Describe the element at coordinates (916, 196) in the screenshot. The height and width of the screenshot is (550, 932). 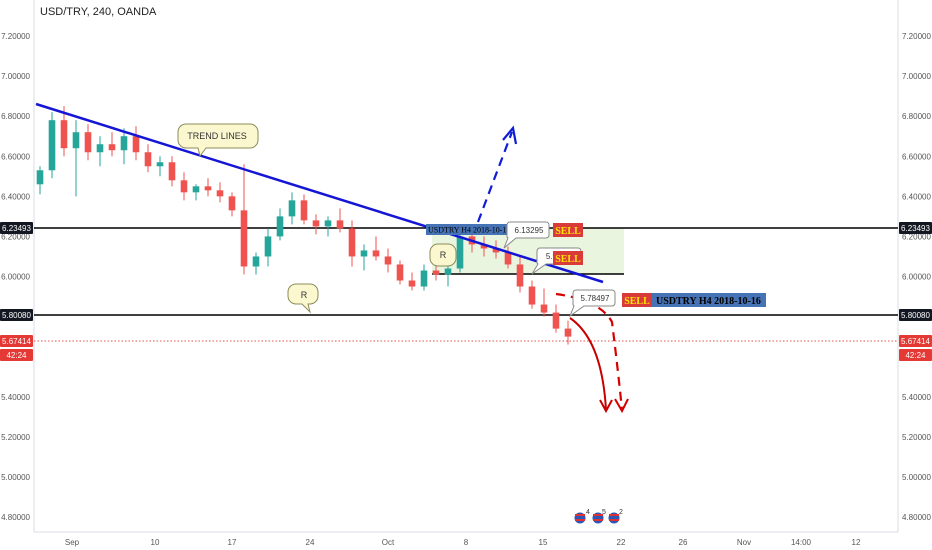
I see `y-tick-right: 6.40000` at that location.